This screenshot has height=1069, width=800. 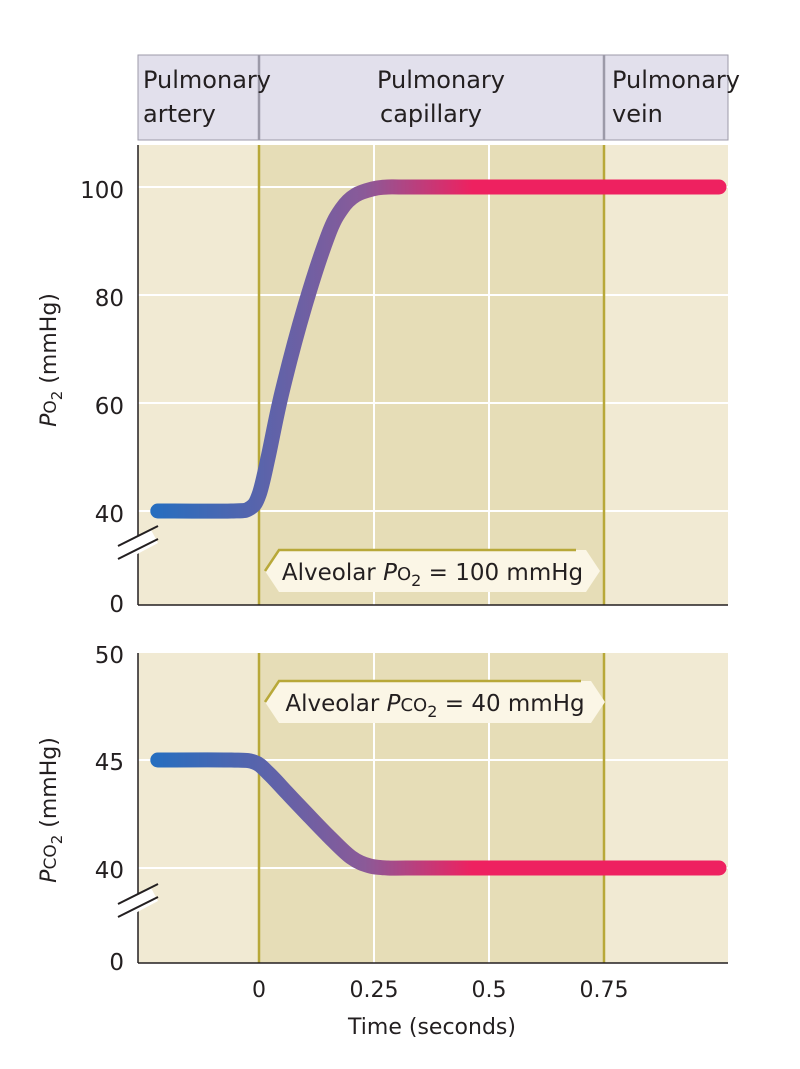 I want to click on pco2-curve, so click(x=438, y=814).